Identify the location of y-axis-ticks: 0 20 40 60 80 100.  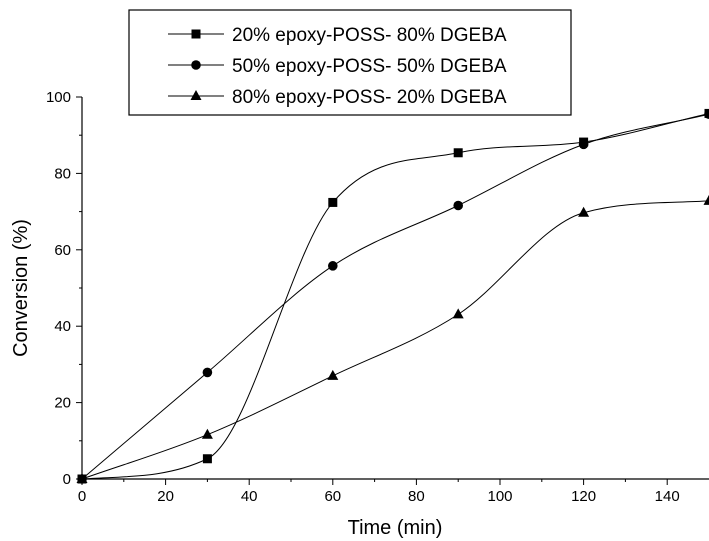
(64, 288).